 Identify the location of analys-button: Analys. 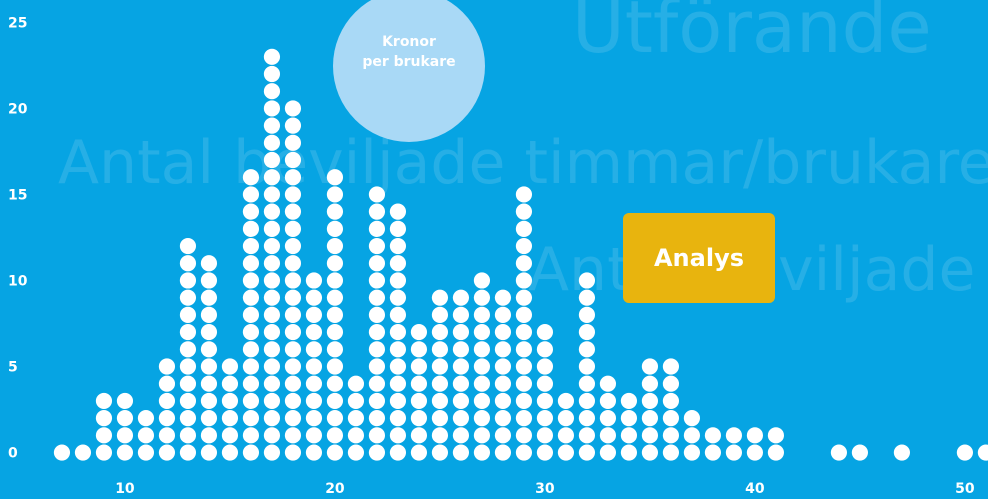
(699, 258).